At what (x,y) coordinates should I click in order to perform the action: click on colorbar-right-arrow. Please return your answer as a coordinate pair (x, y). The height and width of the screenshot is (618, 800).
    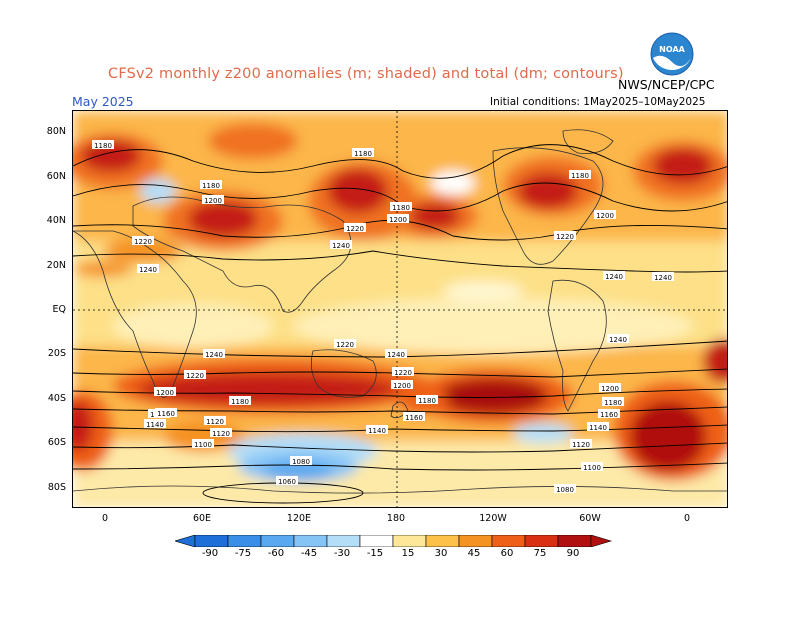
    Looking at the image, I should click on (601, 541).